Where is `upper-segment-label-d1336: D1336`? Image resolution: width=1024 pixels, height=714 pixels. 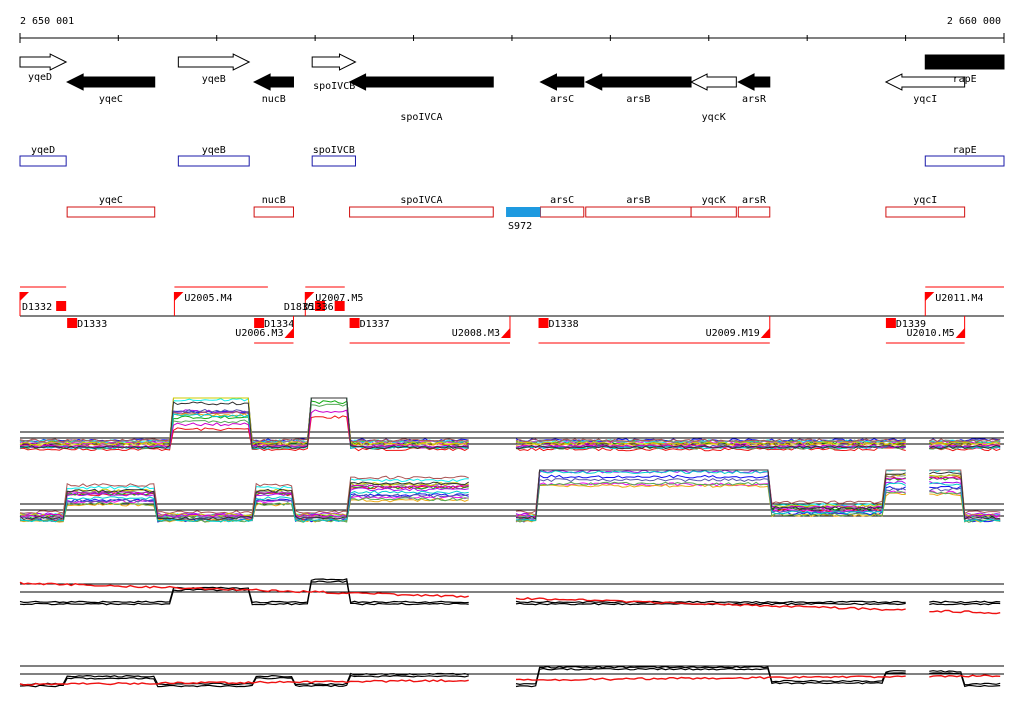 upper-segment-label-d1336: D1336 is located at coordinates (319, 307).